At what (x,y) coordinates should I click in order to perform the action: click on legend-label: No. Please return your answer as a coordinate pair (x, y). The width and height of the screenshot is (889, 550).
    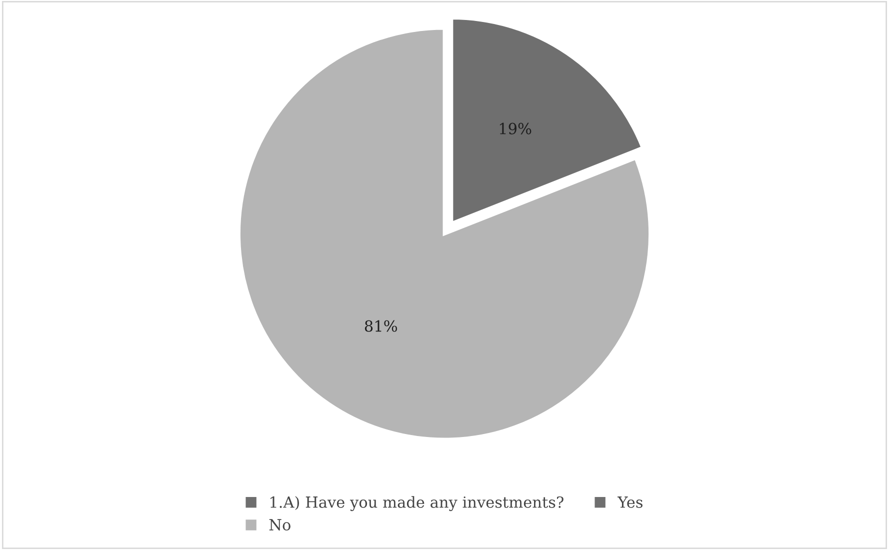
    Looking at the image, I should click on (279, 525).